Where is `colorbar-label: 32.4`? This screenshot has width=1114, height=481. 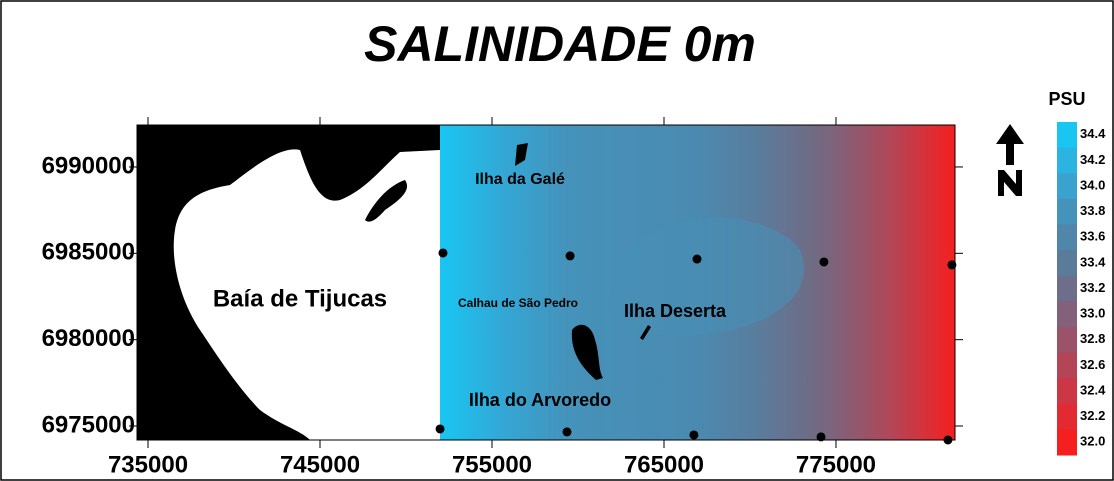 colorbar-label: 32.4 is located at coordinates (1093, 389).